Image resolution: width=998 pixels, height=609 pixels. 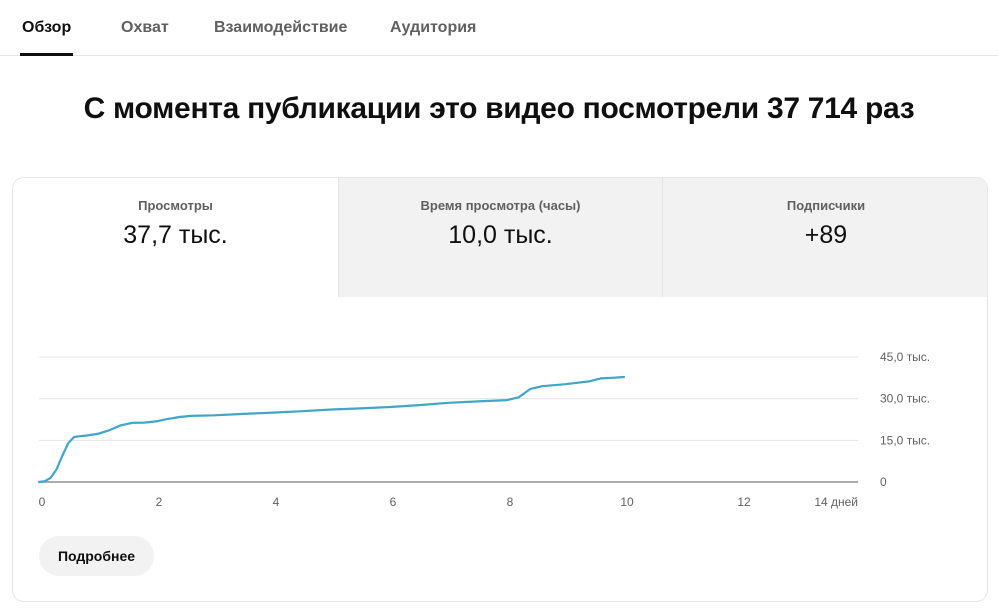 I want to click on metric-watch-time-label: Время просмотра (часы), so click(x=500, y=205).